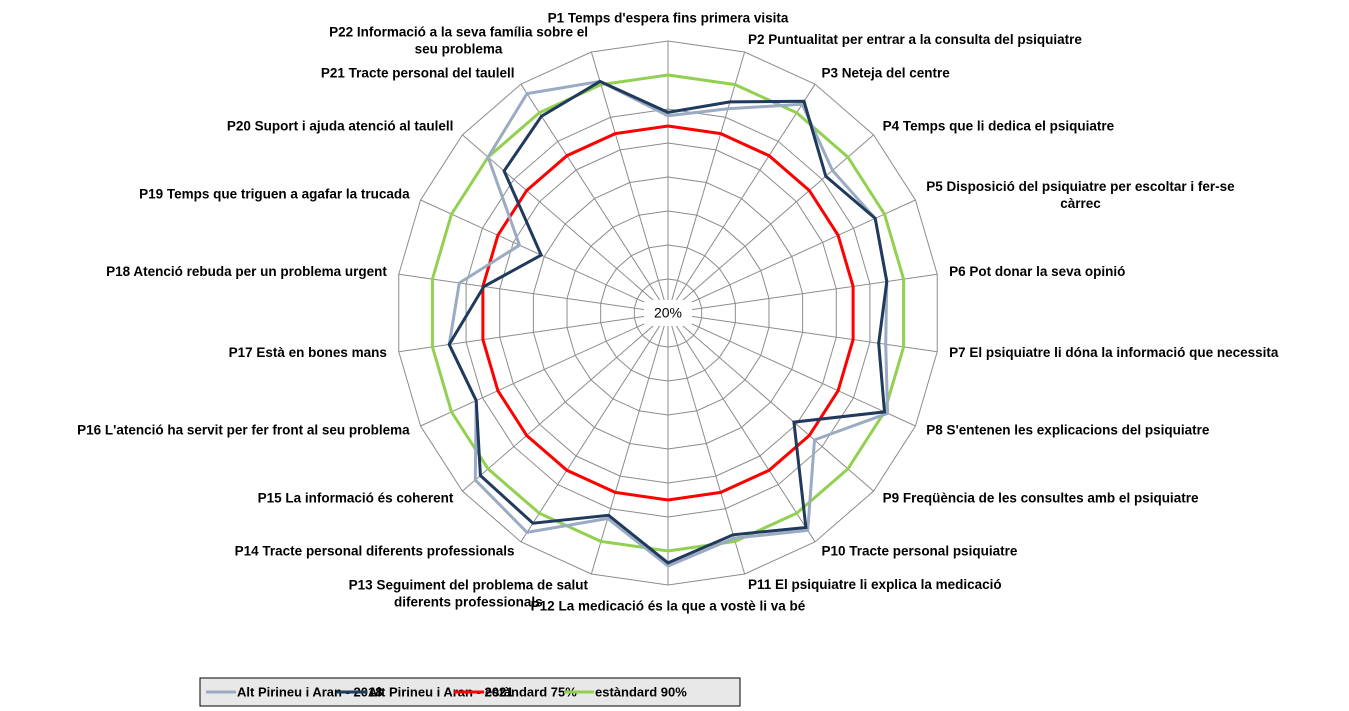 The width and height of the screenshot is (1349, 711). I want to click on legend-label: estàndard 90%, so click(641, 691).